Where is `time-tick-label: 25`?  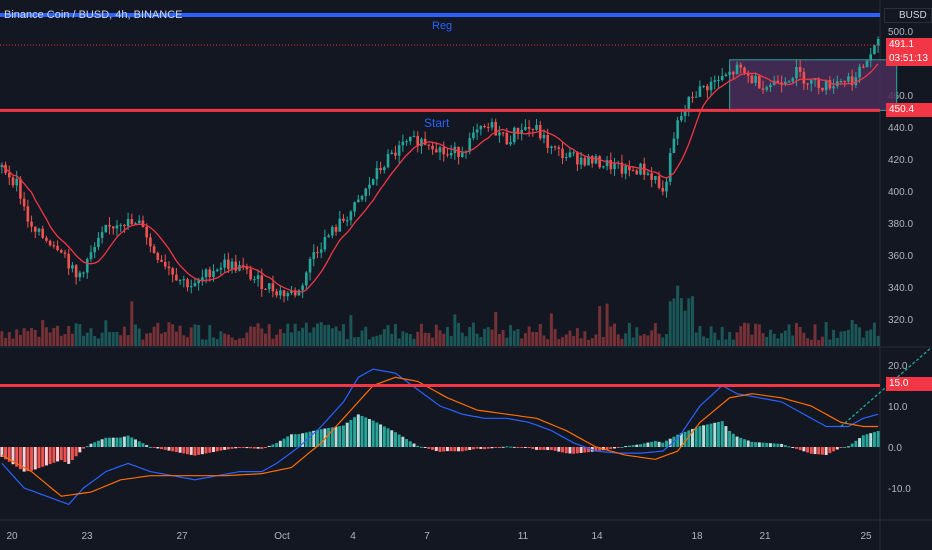 time-tick-label: 25 is located at coordinates (866, 536).